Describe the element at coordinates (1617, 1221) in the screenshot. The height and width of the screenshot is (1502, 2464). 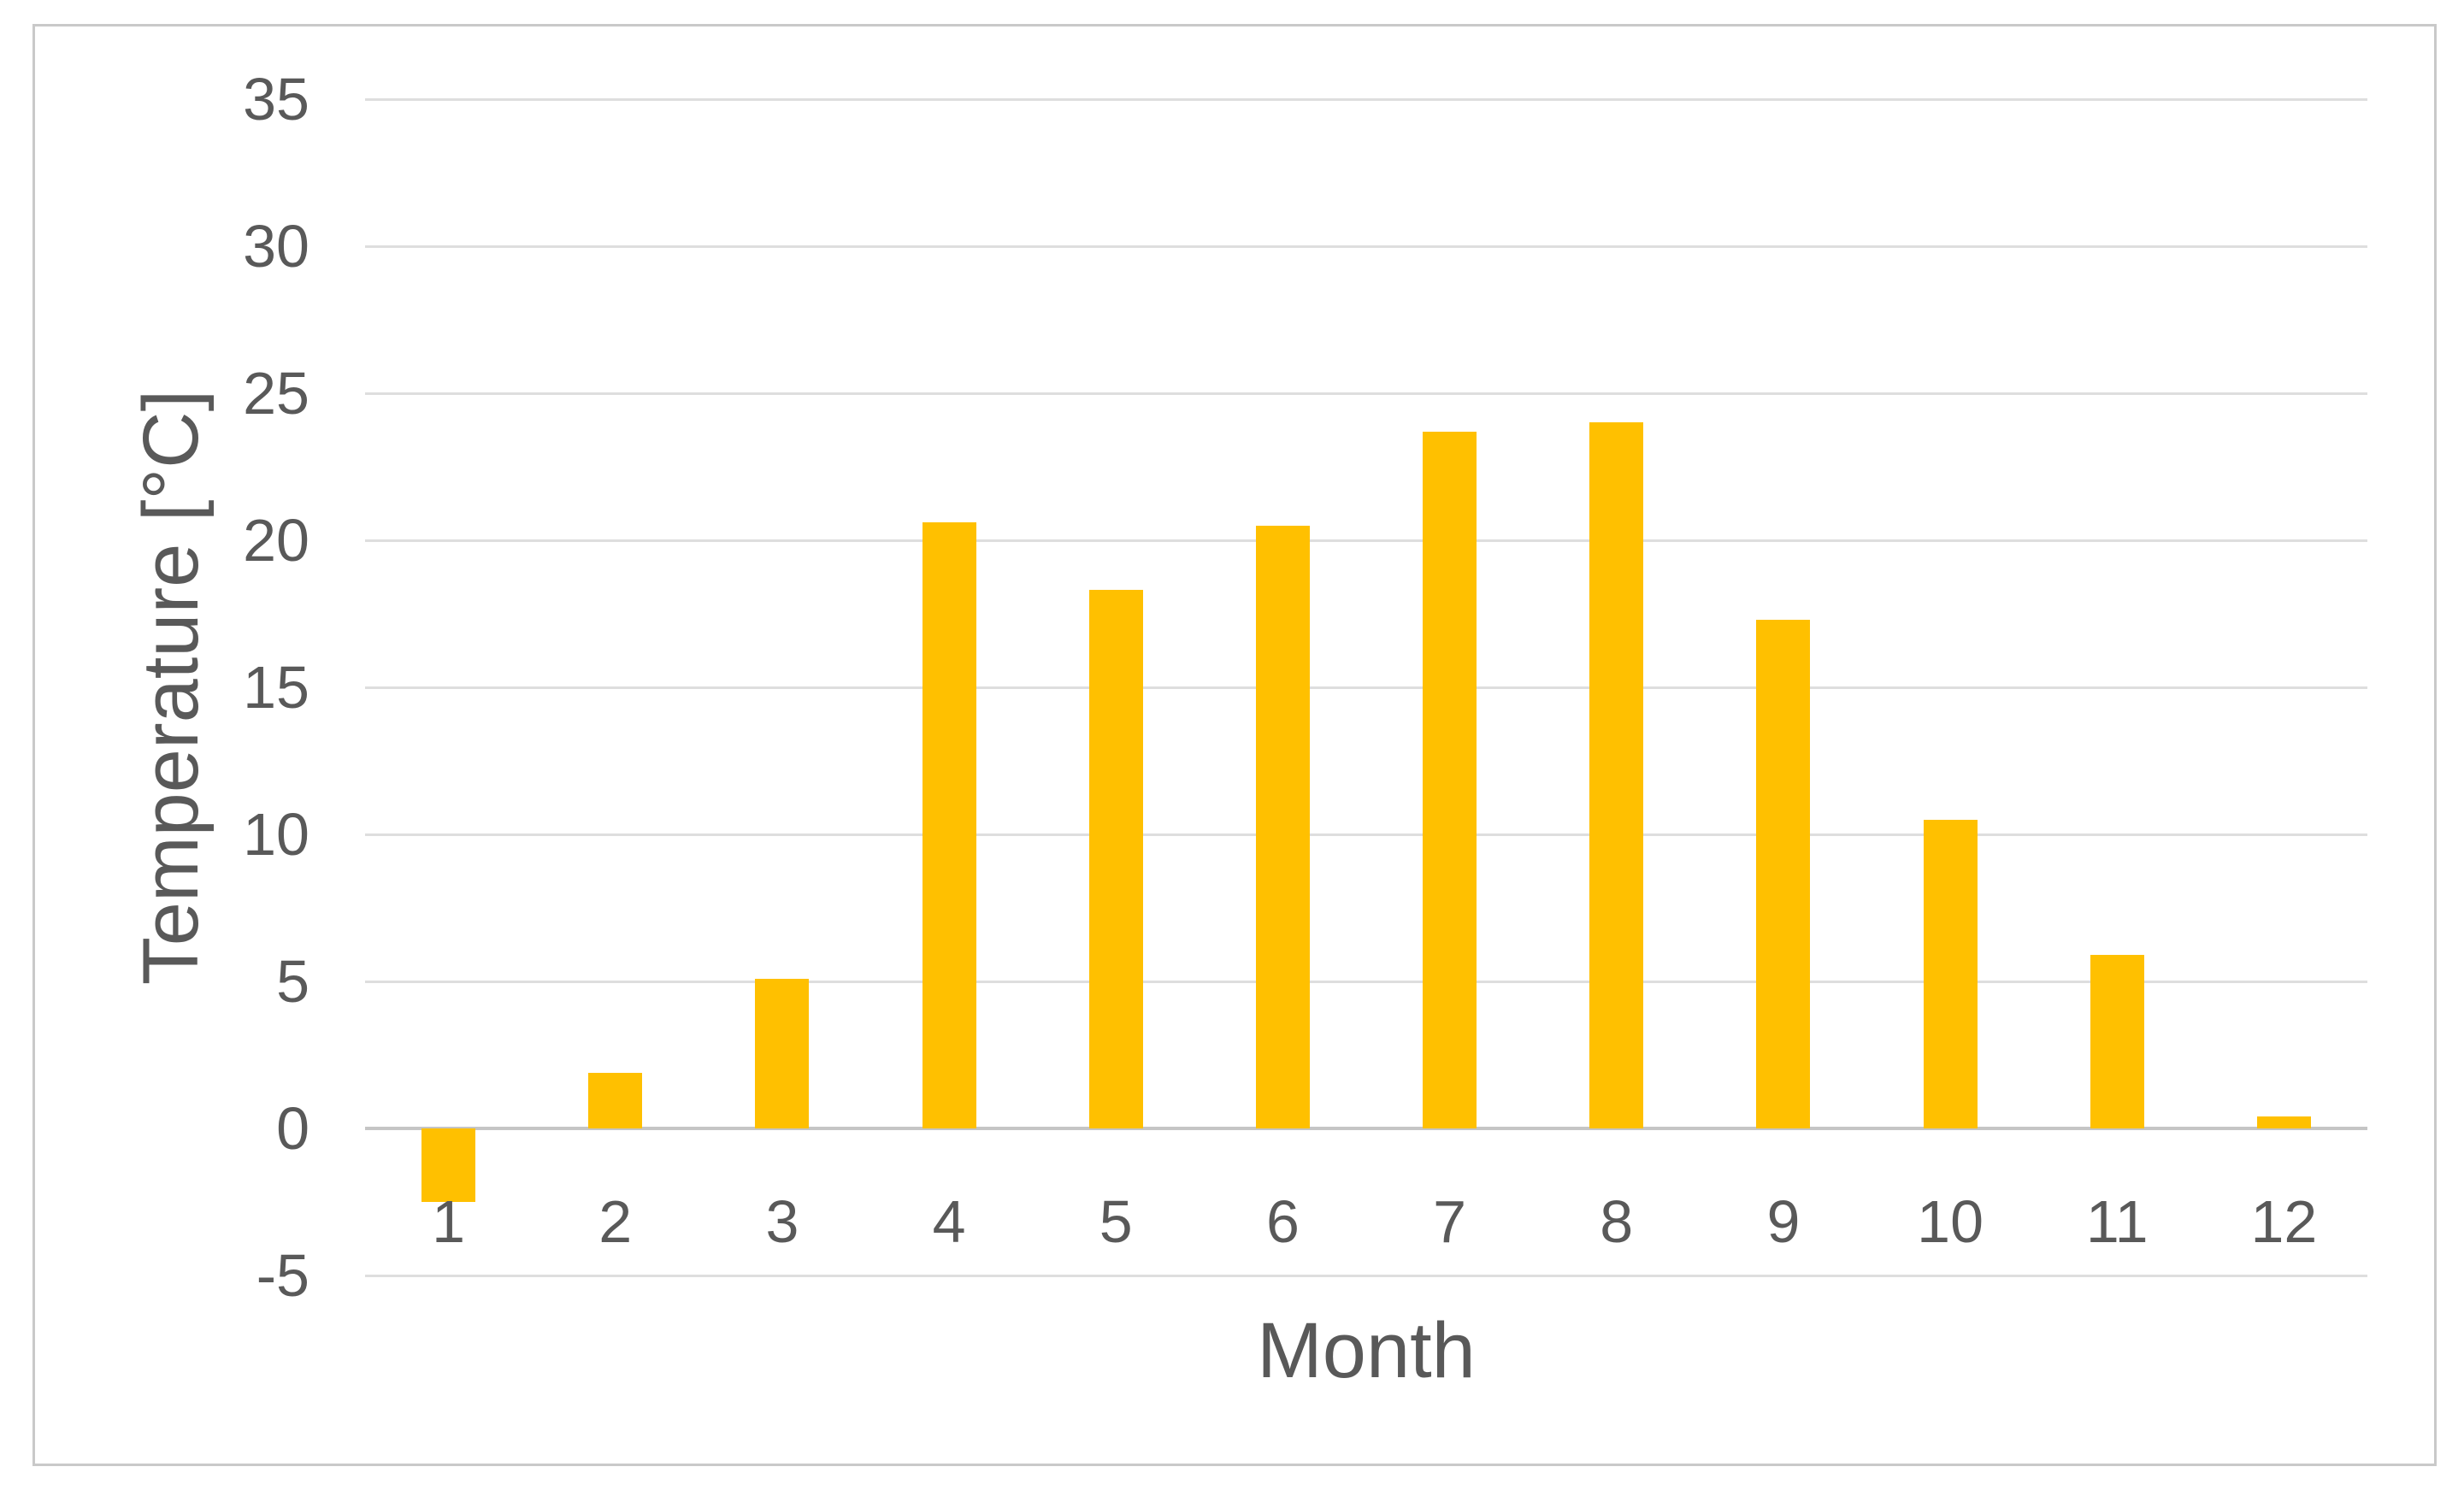
I see `x-tick-label: 8` at that location.